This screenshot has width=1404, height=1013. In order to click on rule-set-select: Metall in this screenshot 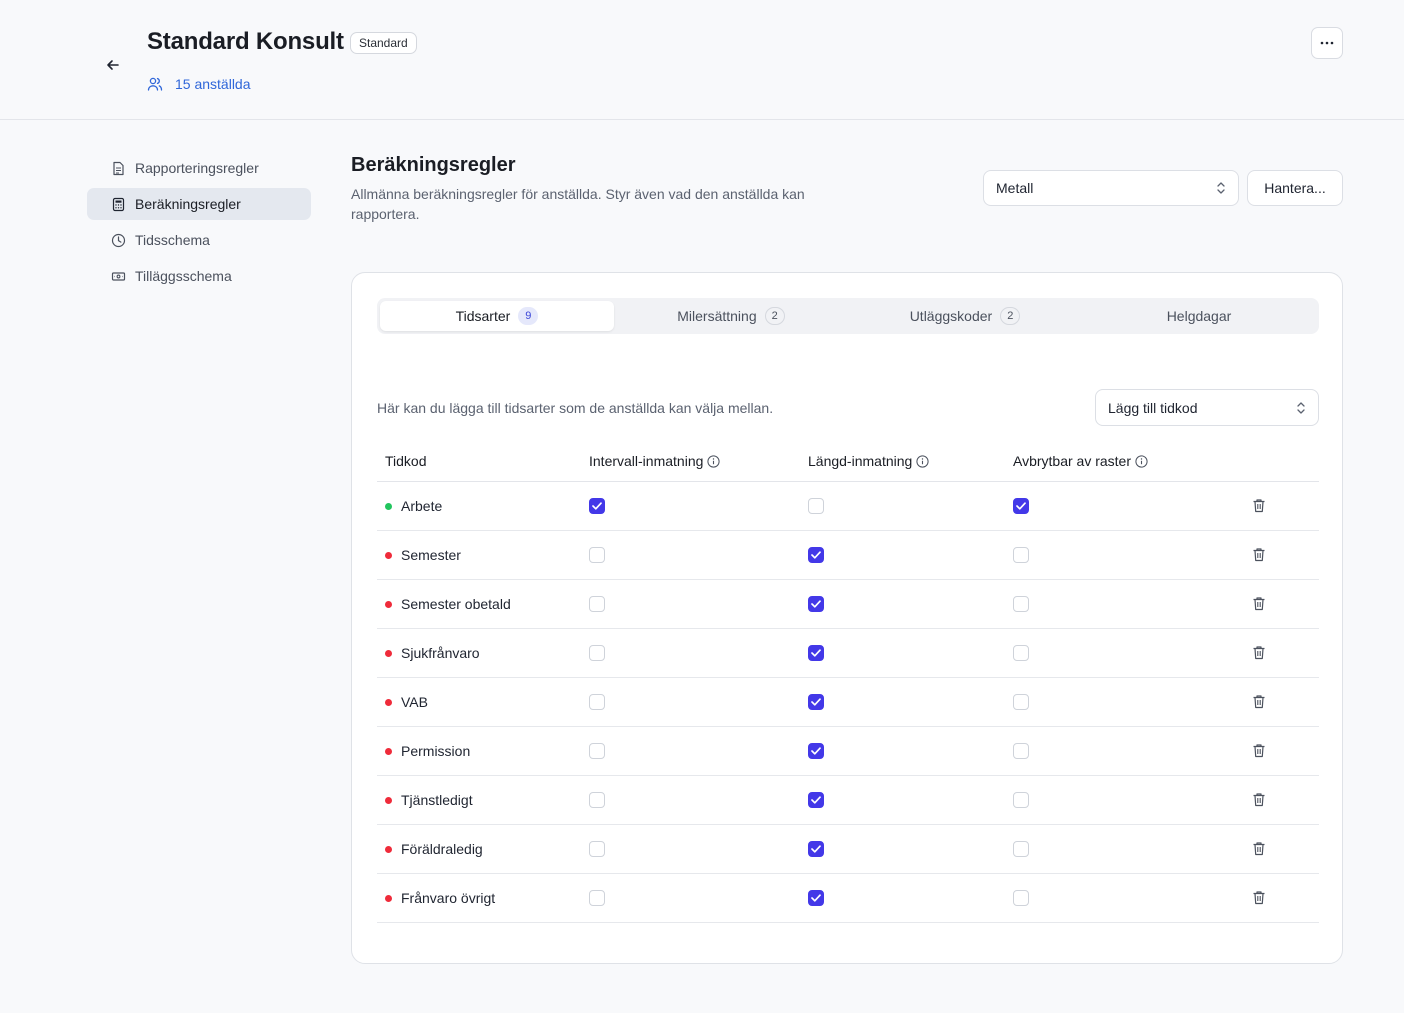, I will do `click(1111, 188)`.